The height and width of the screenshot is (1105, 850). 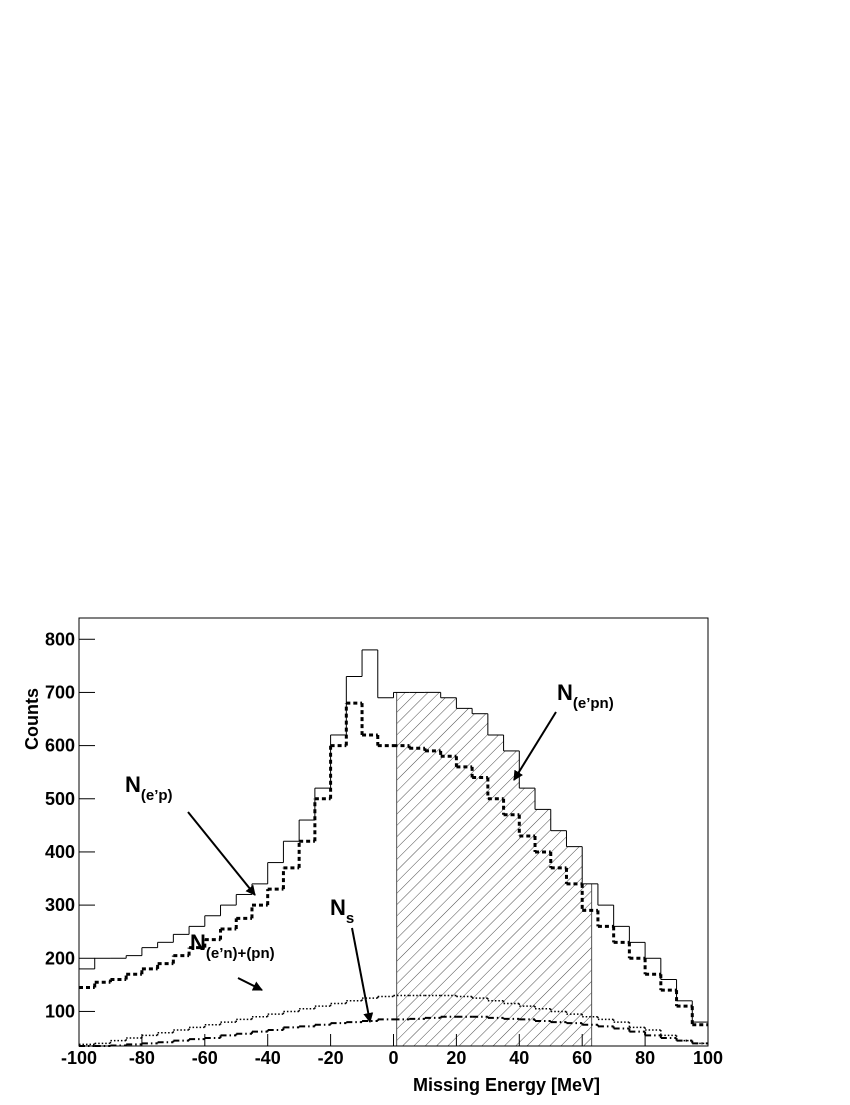 I want to click on annotation-sub: (e’p), so click(x=157, y=795).